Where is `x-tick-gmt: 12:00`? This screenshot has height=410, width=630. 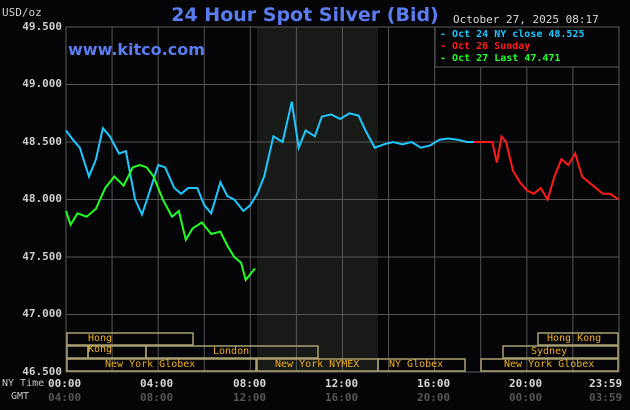 x-tick-gmt: 12:00 is located at coordinates (250, 397).